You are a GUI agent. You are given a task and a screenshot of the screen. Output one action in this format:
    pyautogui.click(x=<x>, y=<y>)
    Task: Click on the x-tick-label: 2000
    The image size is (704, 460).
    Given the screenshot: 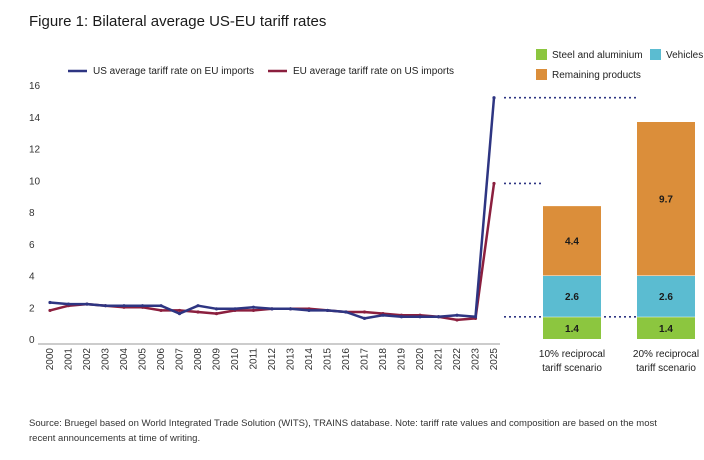 What is the action you would take?
    pyautogui.click(x=50, y=359)
    